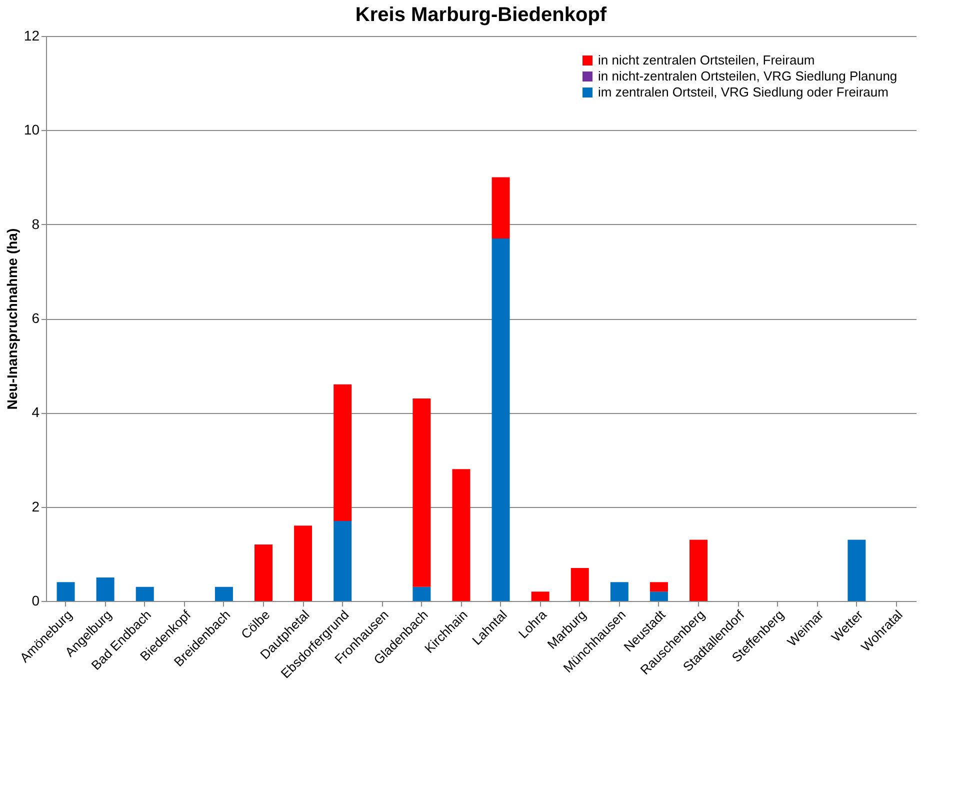 The image size is (977, 810). I want to click on y-tick-label: 0, so click(36, 600).